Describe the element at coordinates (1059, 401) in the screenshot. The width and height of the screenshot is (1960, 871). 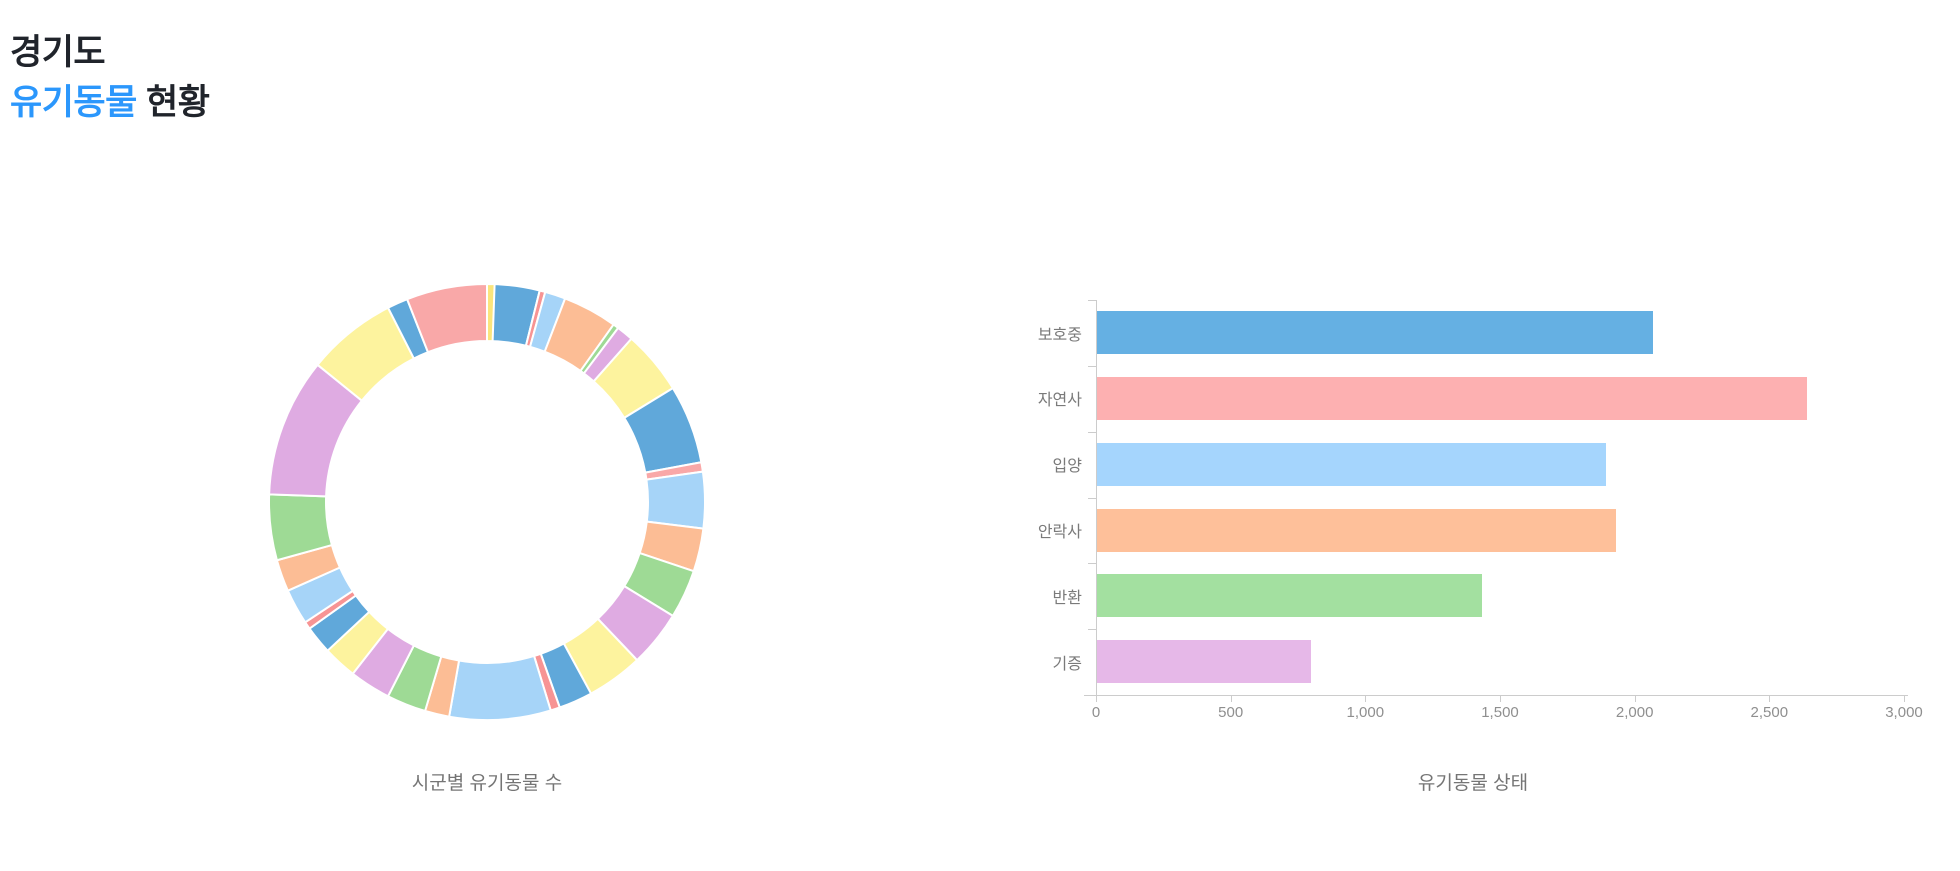
I see `category-label-1: 자연사` at that location.